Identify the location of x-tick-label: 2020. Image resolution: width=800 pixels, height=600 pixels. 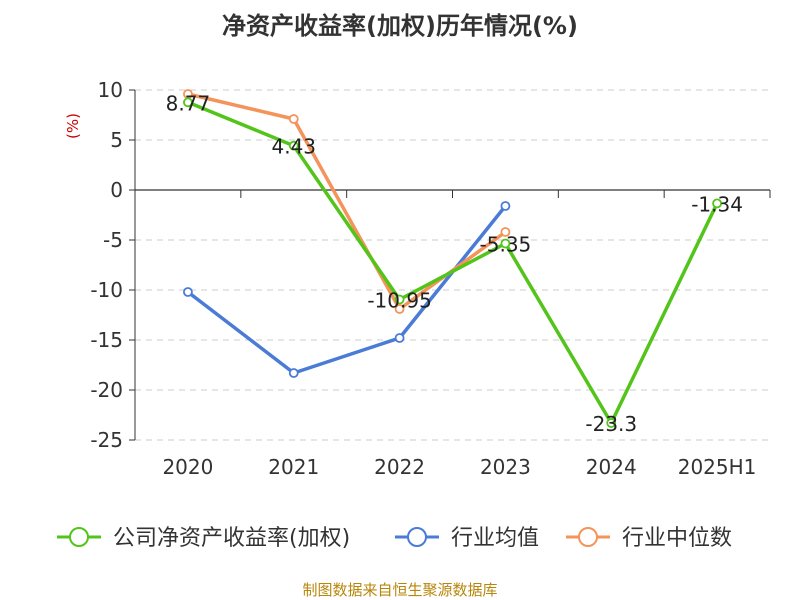
(187, 467).